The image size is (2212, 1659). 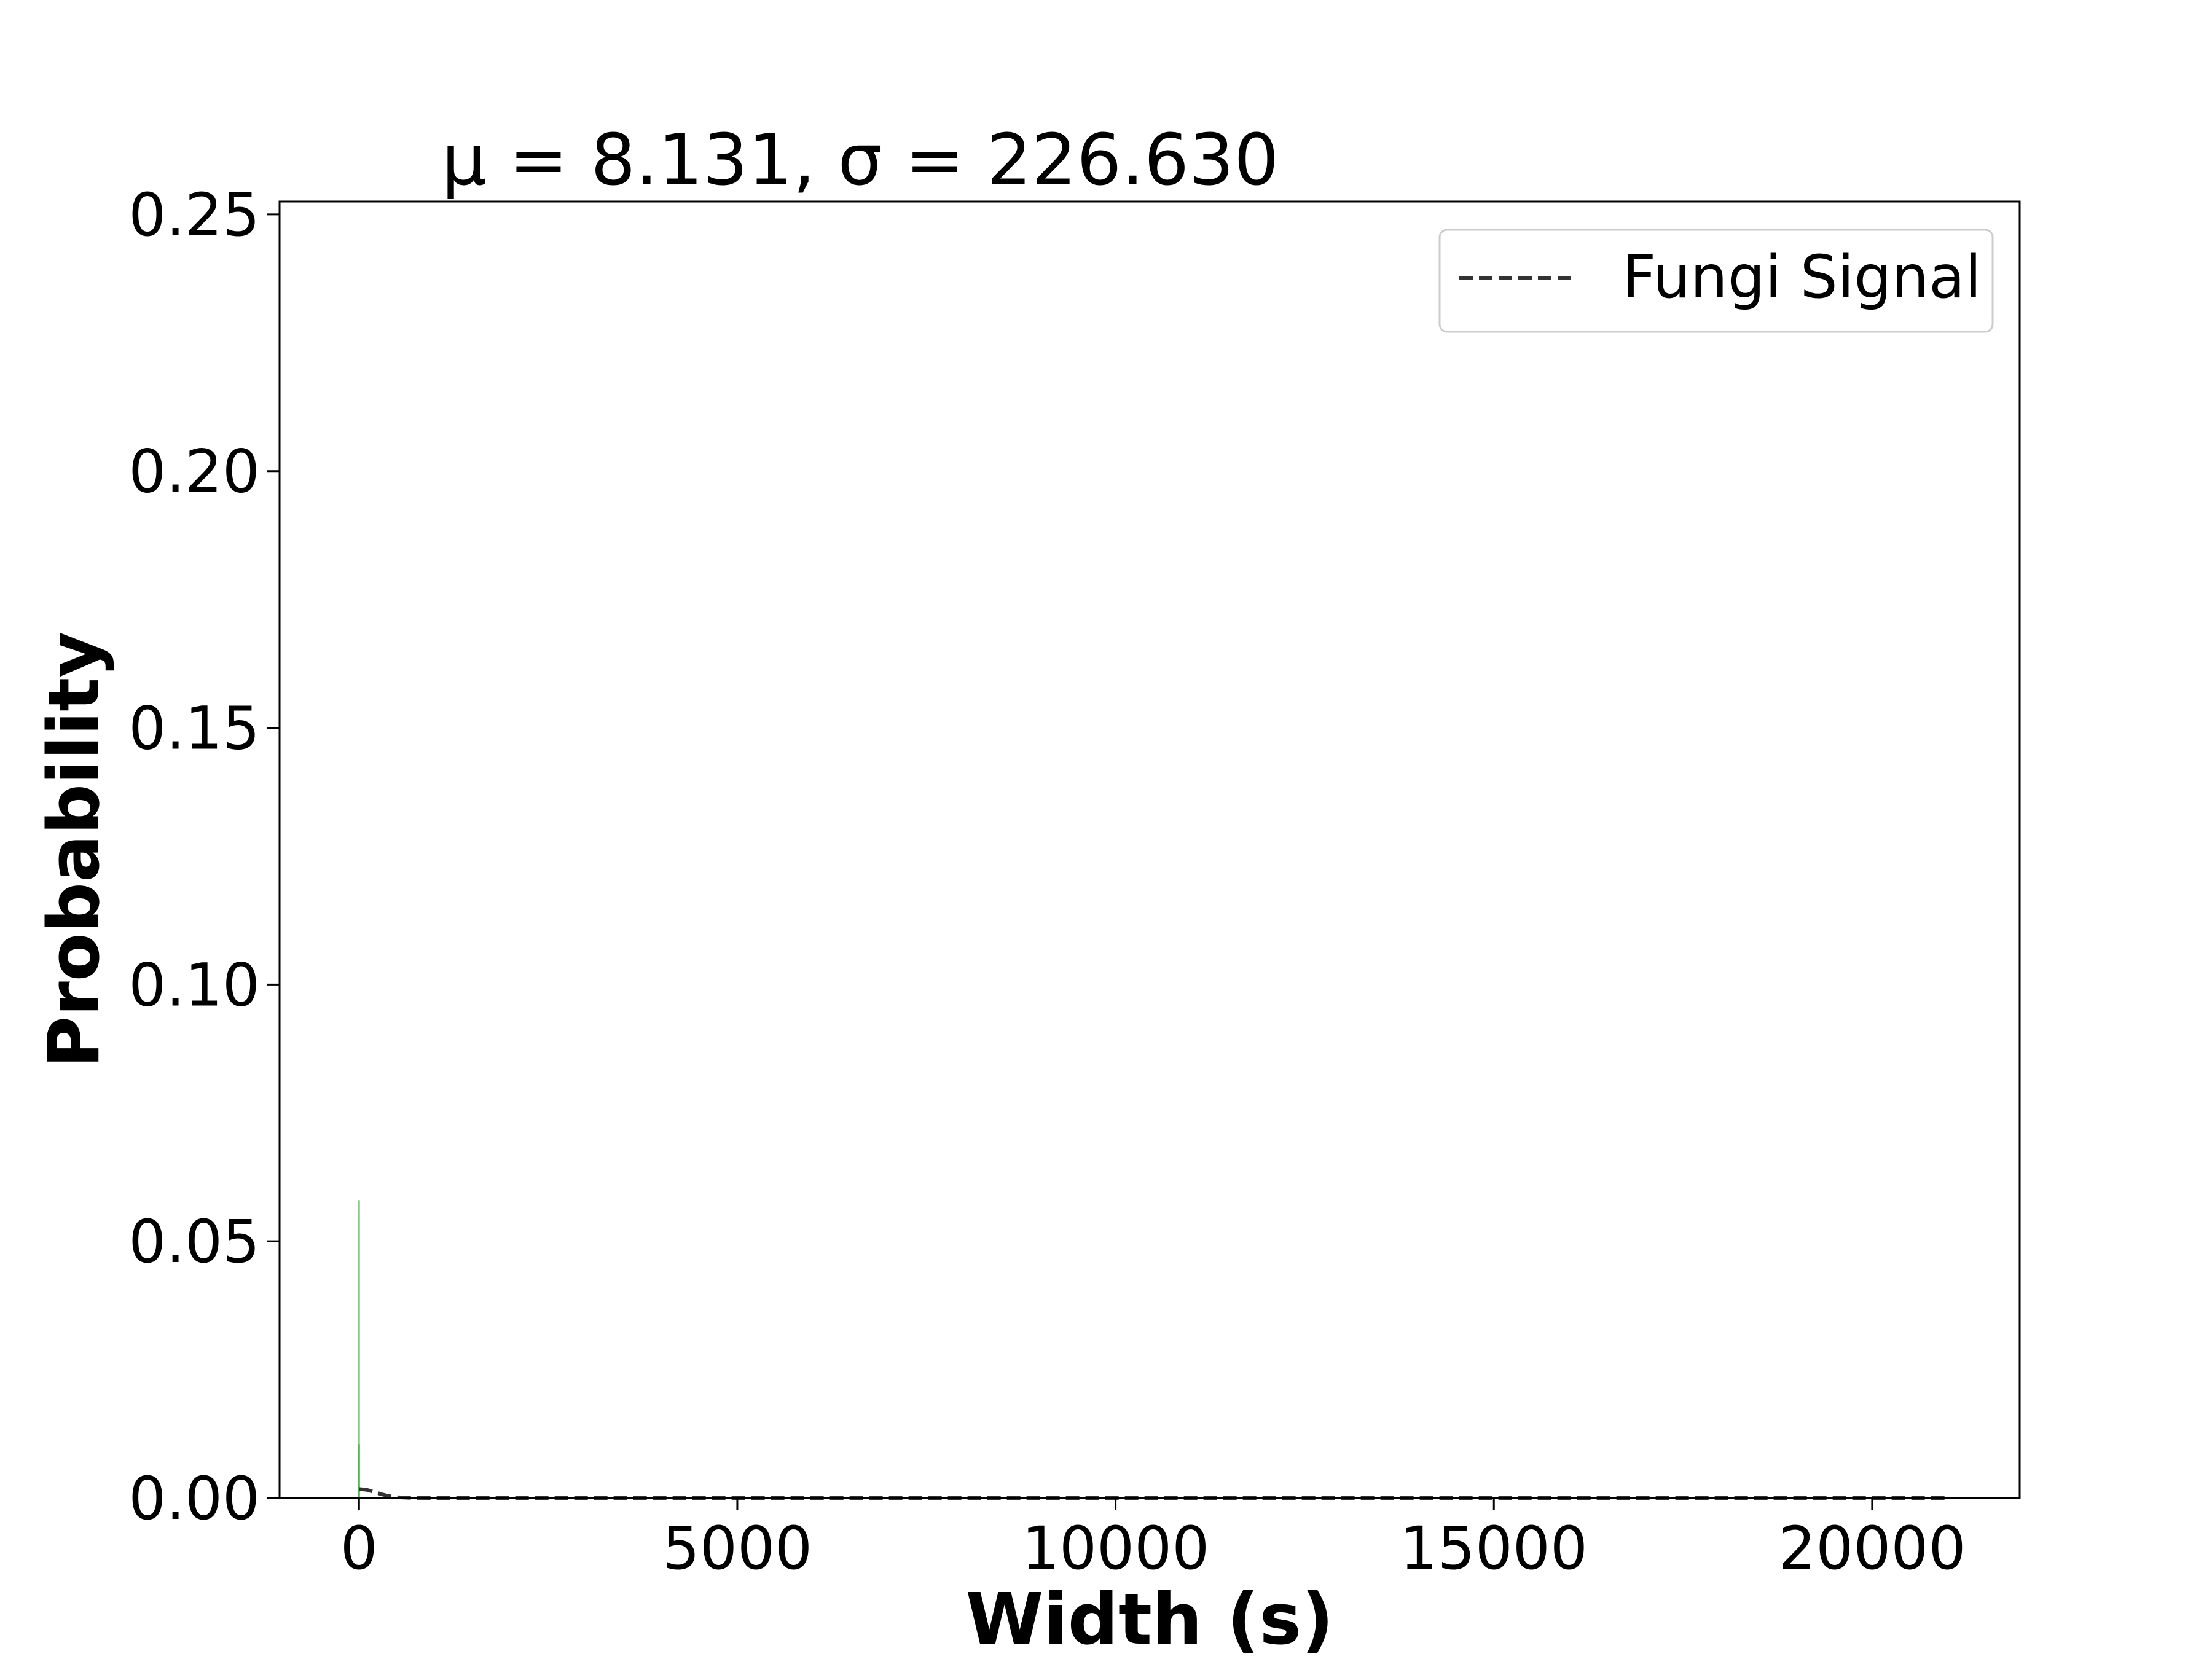 I want to click on legend: Fungi Signal, so click(x=1716, y=281).